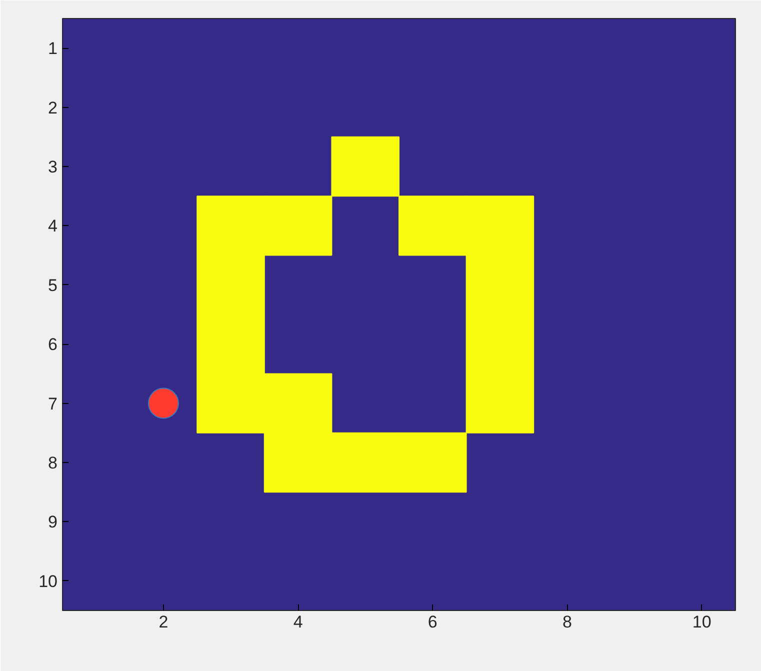 The width and height of the screenshot is (761, 671). Describe the element at coordinates (53, 226) in the screenshot. I see `y-tick-label: 4` at that location.